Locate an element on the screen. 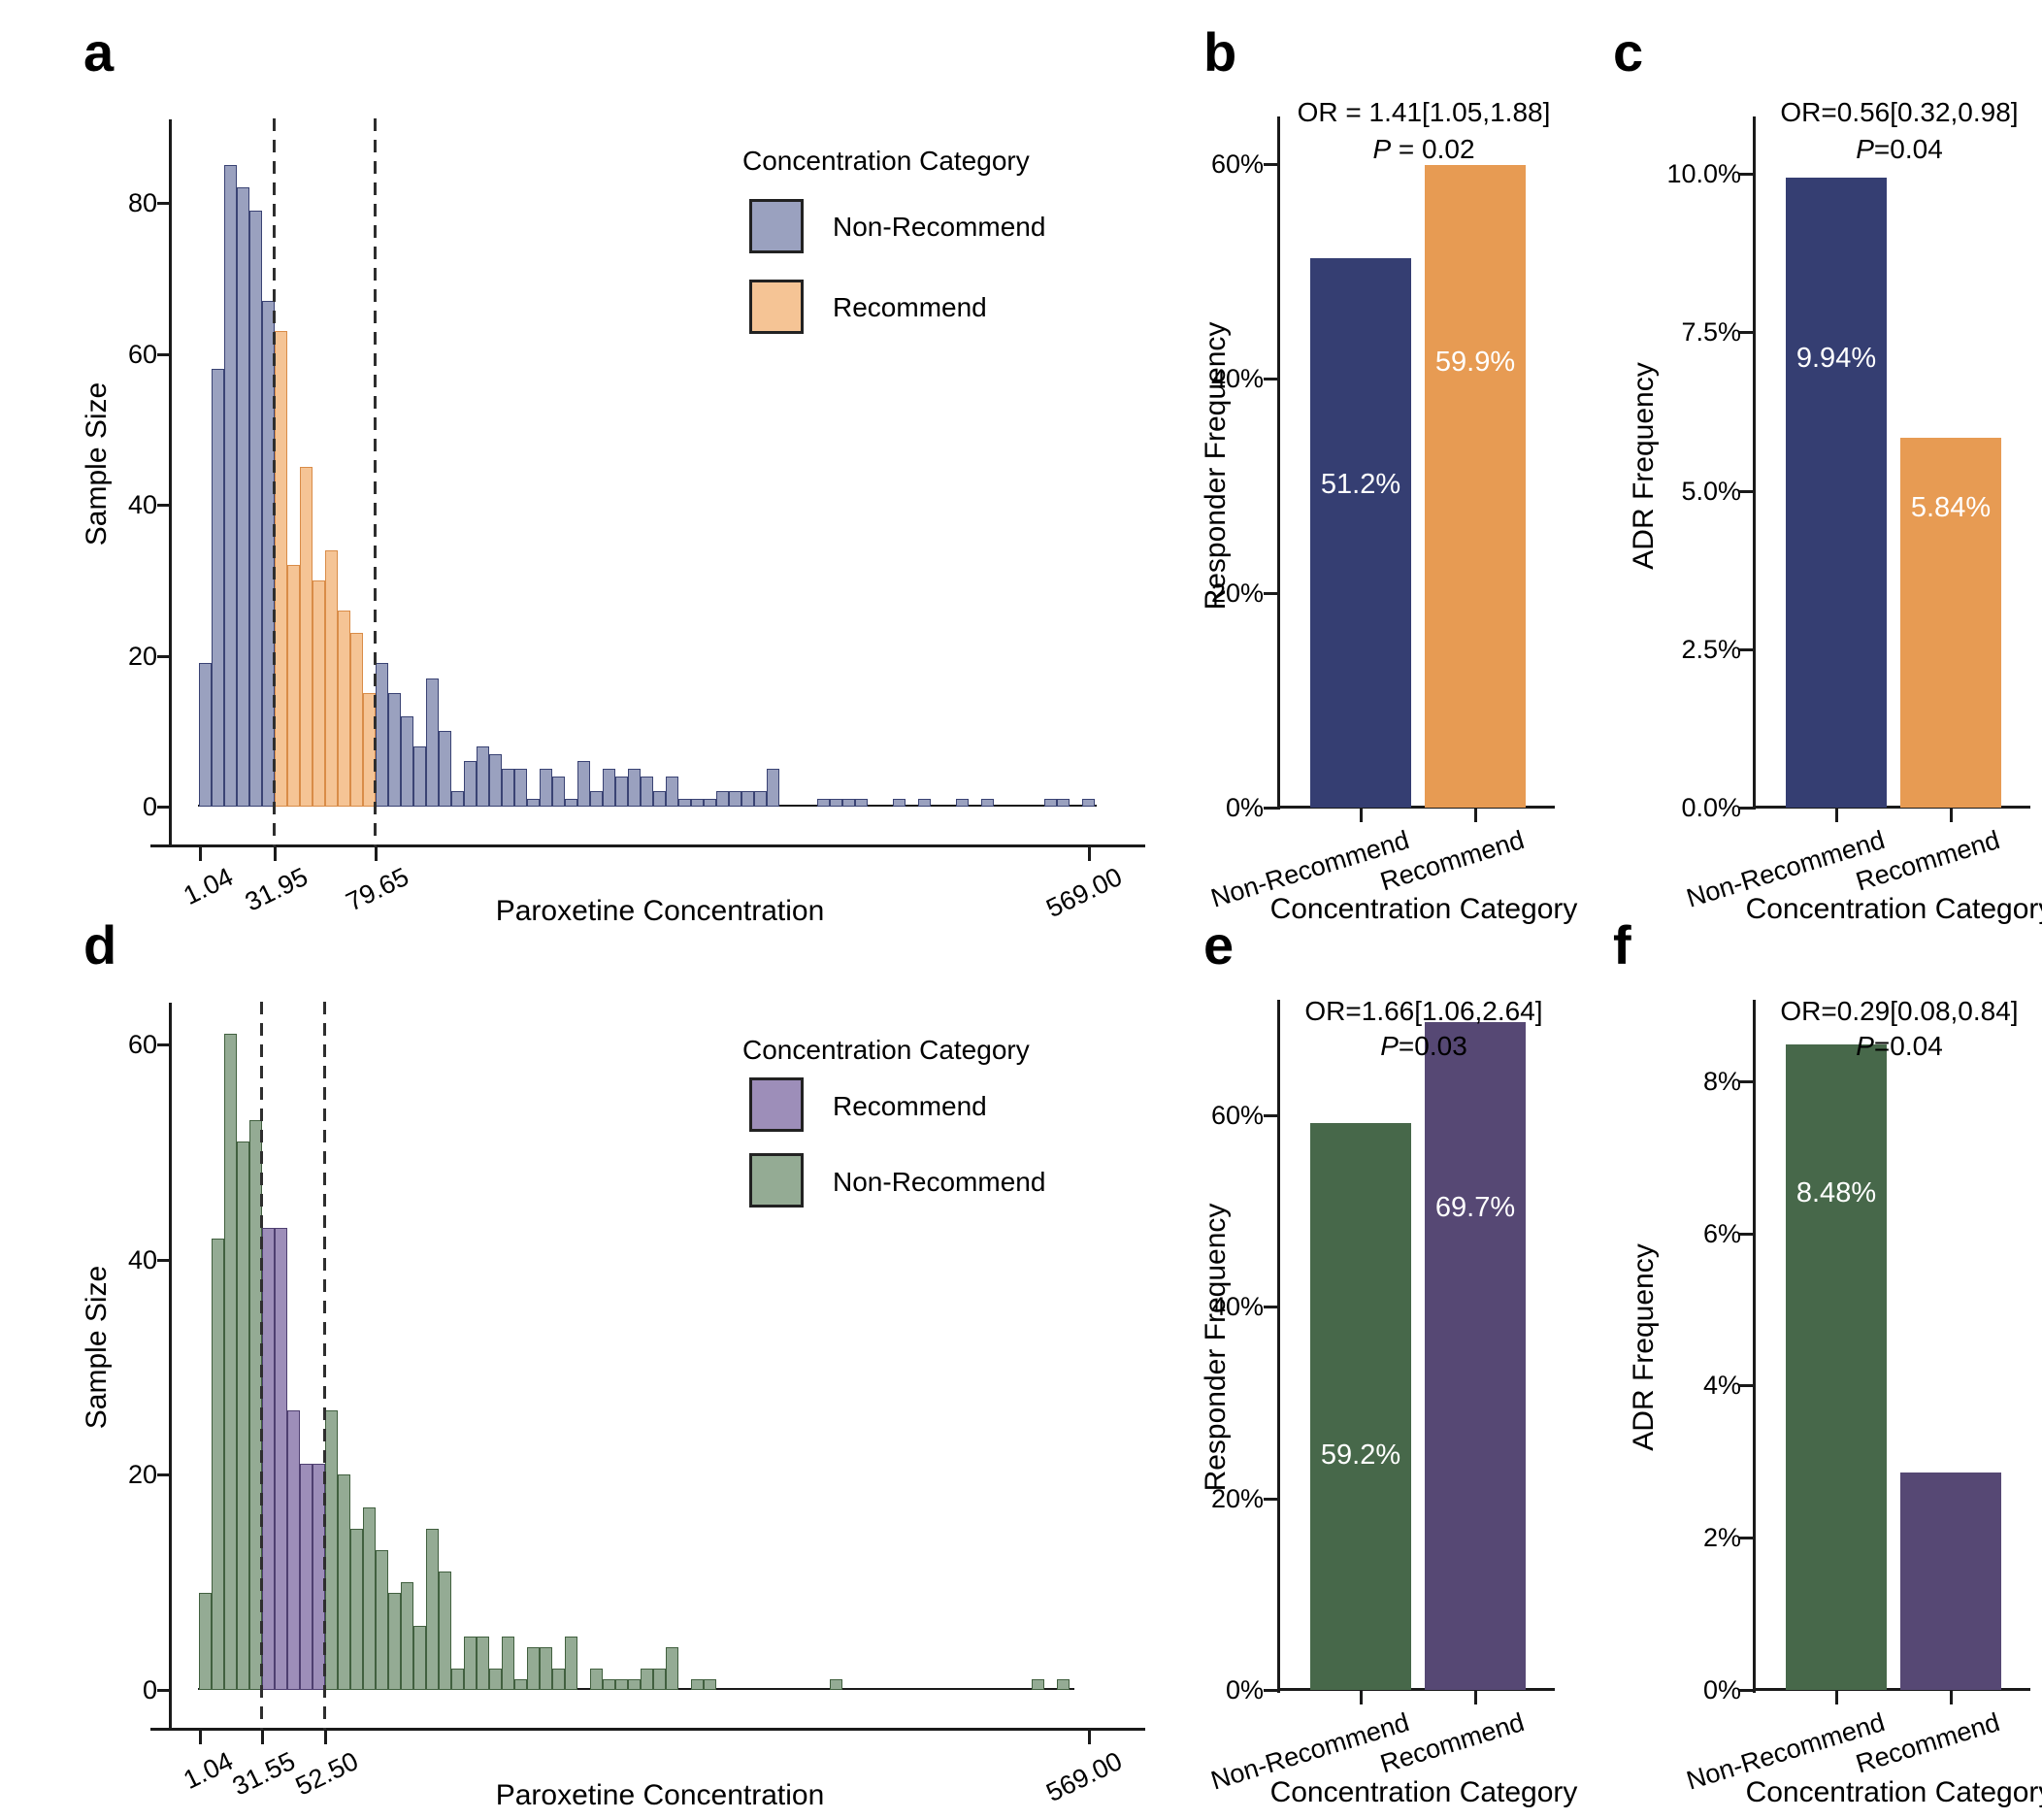 This screenshot has width=2042, height=1820. x-tick-label: 52.50 is located at coordinates (328, 1774).